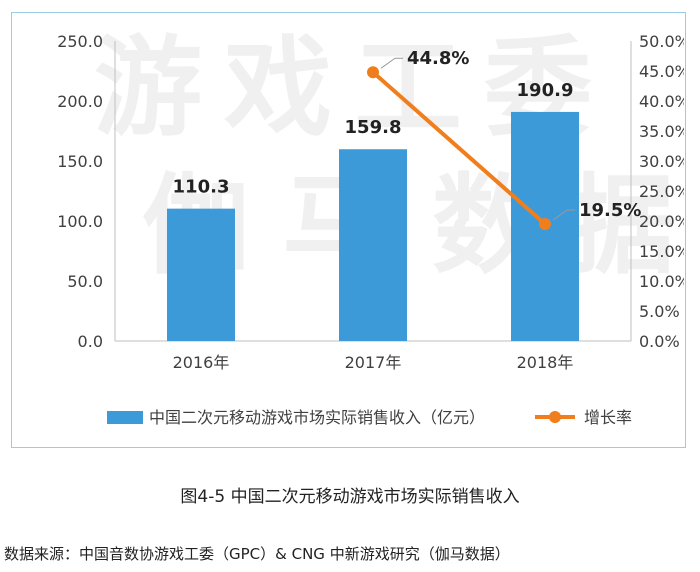 The height and width of the screenshot is (572, 700). What do you see at coordinates (317, 417) in the screenshot?
I see `legend-bar-label: 中国二次元移动游戏市场实际销售收入（亿元）` at bounding box center [317, 417].